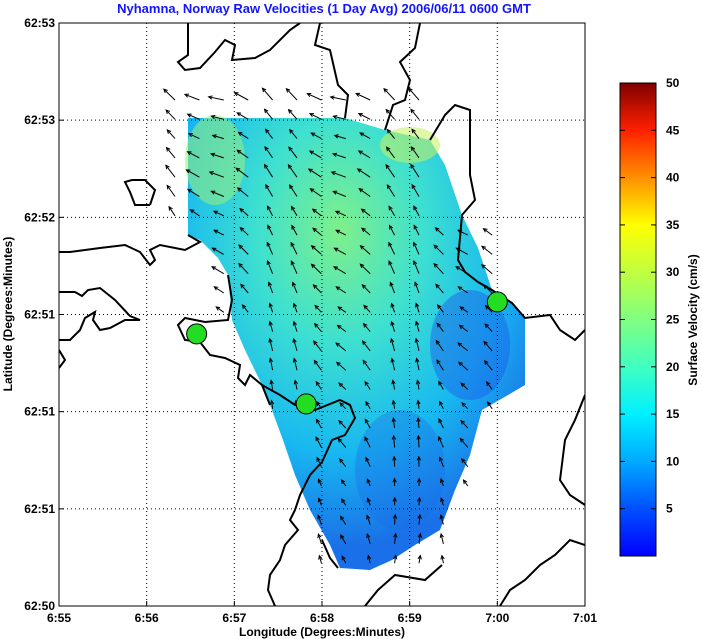 Image resolution: width=702 pixels, height=639 pixels. What do you see at coordinates (470, 345) in the screenshot?
I see `slow-region` at bounding box center [470, 345].